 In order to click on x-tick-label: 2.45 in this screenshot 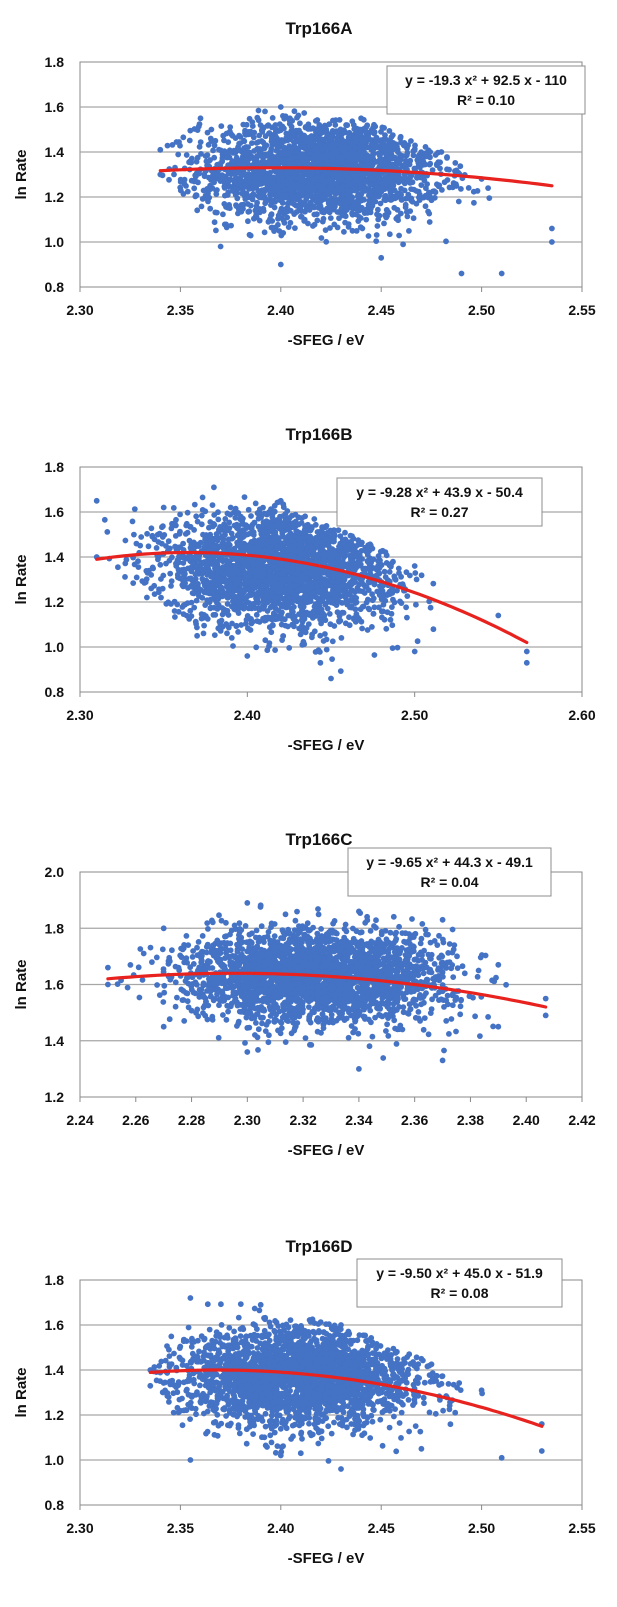, I will do `click(381, 310)`.